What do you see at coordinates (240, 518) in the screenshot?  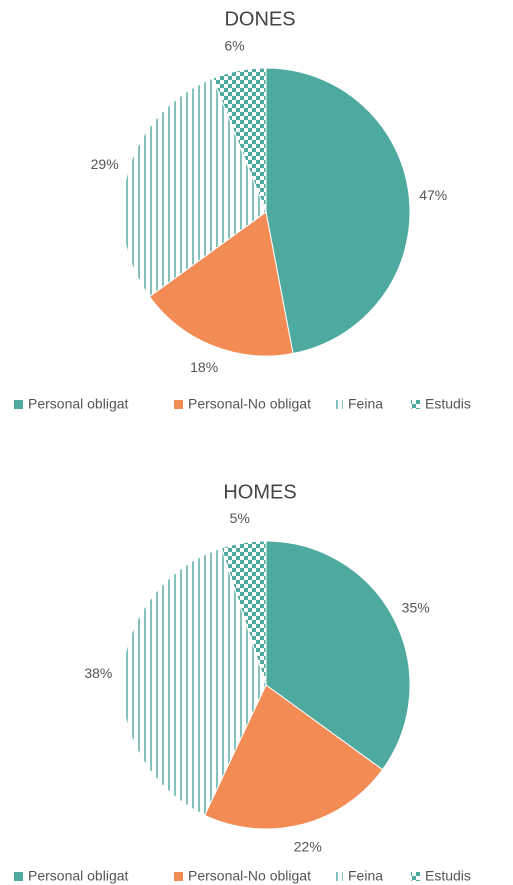 I see `data-label: 5%` at bounding box center [240, 518].